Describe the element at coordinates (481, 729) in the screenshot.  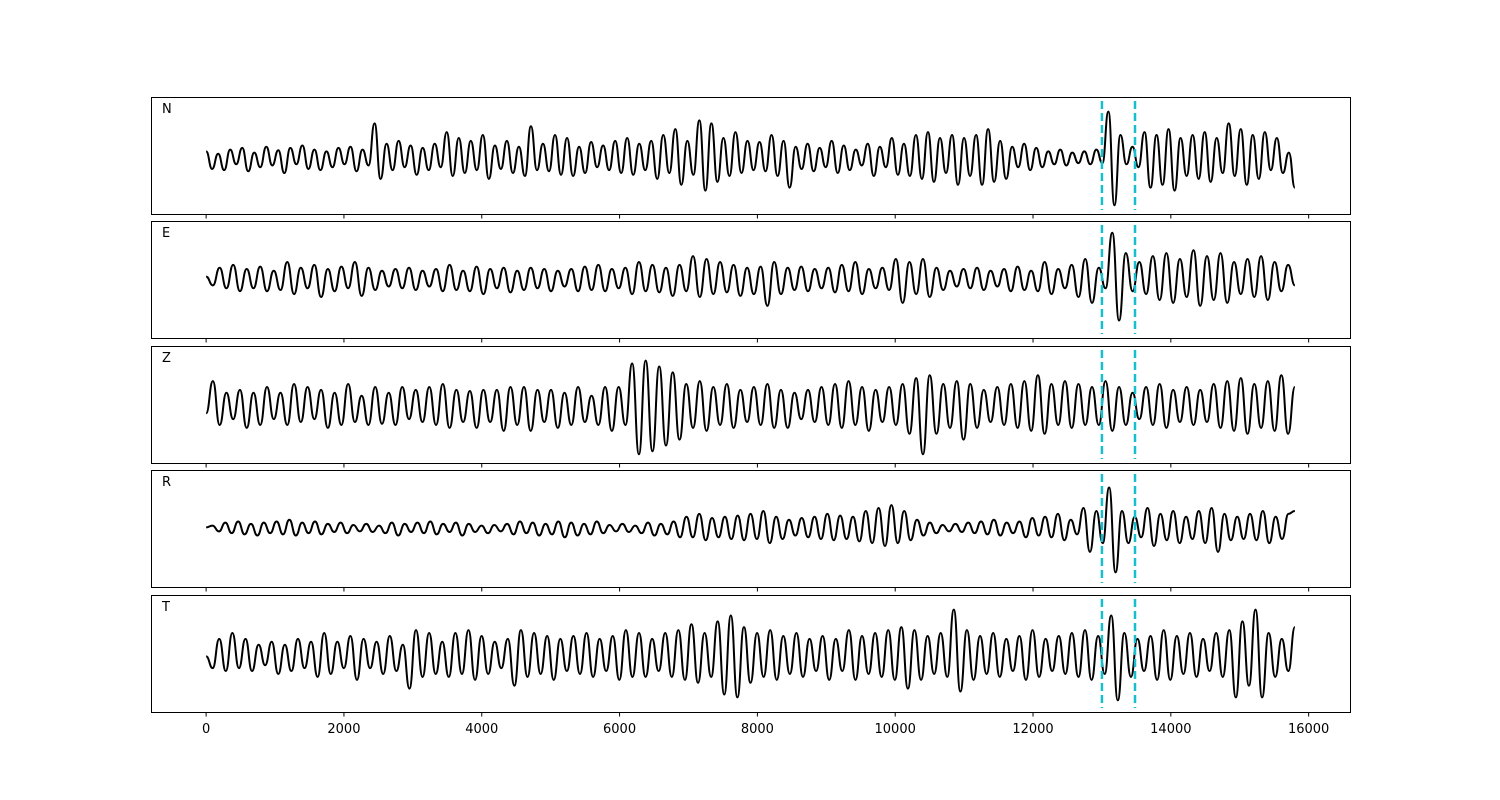
I see `x-tick-label: 4000` at that location.